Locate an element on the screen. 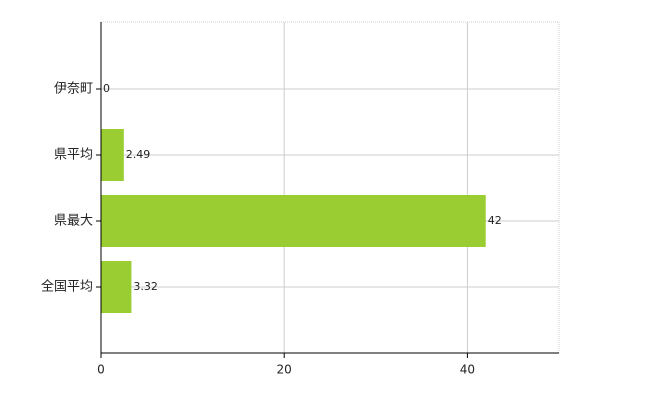 The height and width of the screenshot is (400, 650). value-label: 2.49 is located at coordinates (138, 154).